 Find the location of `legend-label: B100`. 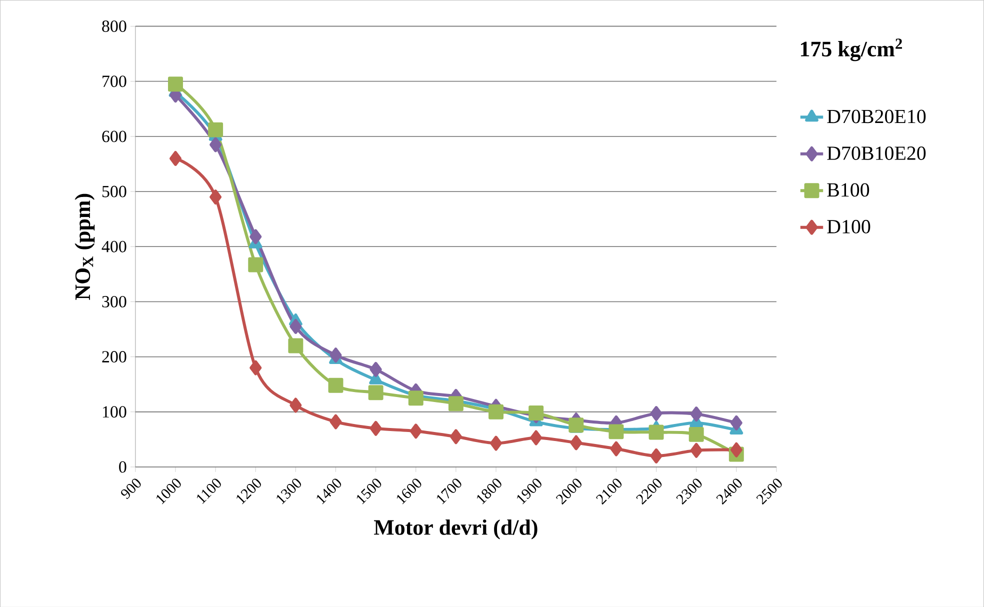

legend-label: B100 is located at coordinates (848, 189).